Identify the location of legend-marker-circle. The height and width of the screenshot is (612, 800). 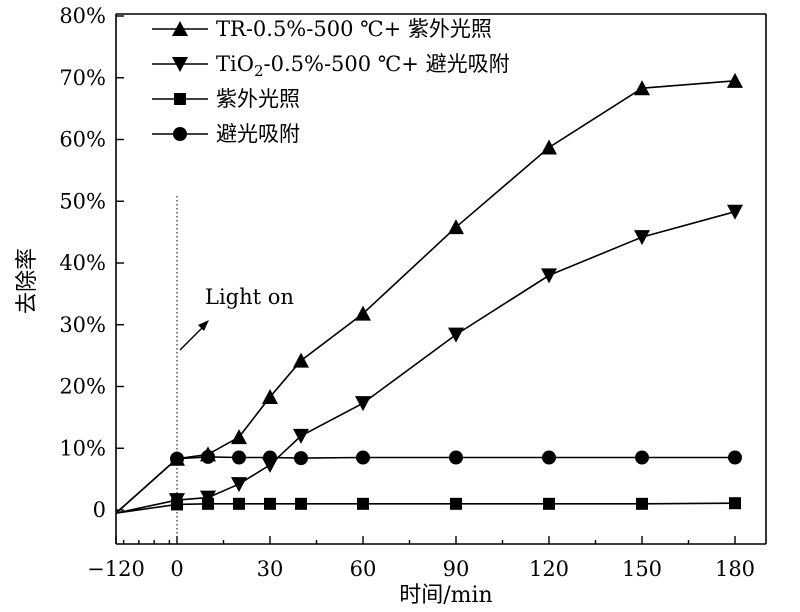
(180, 134).